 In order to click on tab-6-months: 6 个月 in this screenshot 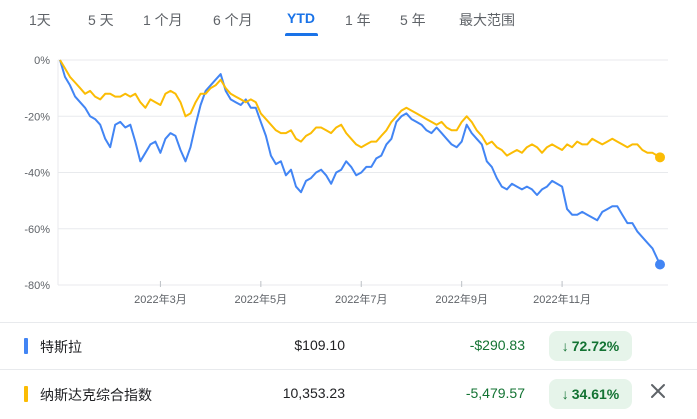, I will do `click(233, 20)`.